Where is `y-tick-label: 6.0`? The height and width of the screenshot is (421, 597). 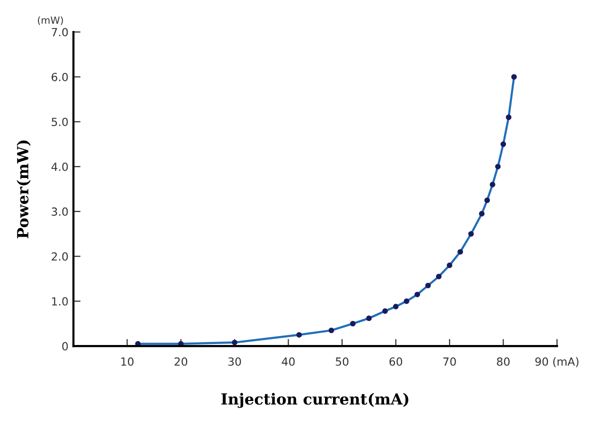 y-tick-label: 6.0 is located at coordinates (60, 77).